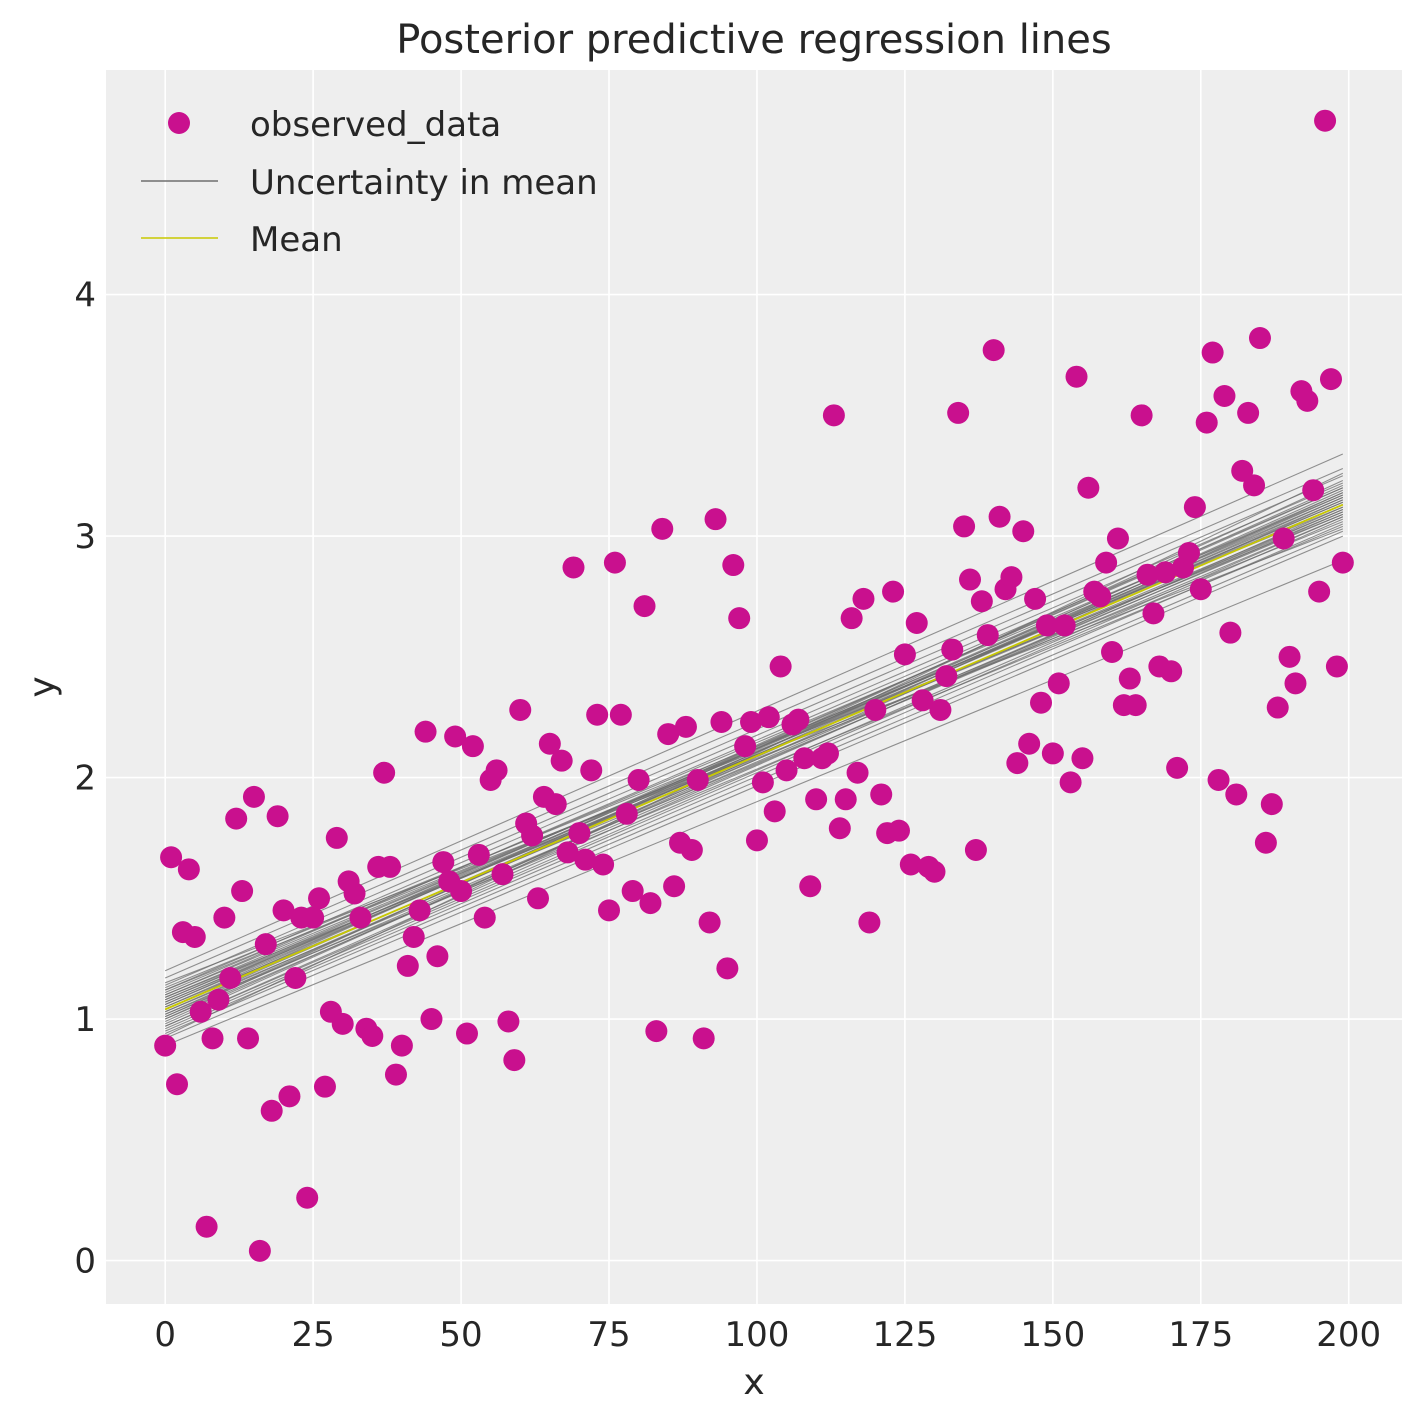 This screenshot has width=1423, height=1423. What do you see at coordinates (85, 537) in the screenshot?
I see `y-tick-label: 3` at bounding box center [85, 537].